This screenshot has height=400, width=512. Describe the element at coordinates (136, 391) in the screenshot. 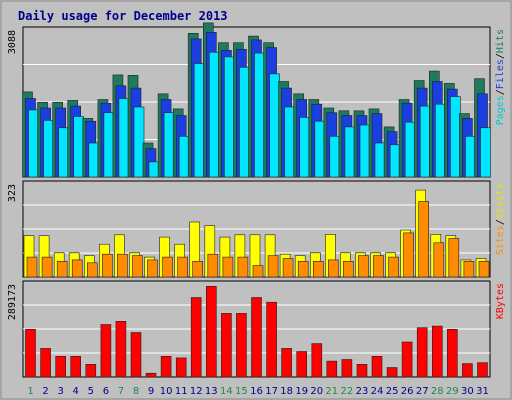

I see `x-tick-label: 8` at that location.